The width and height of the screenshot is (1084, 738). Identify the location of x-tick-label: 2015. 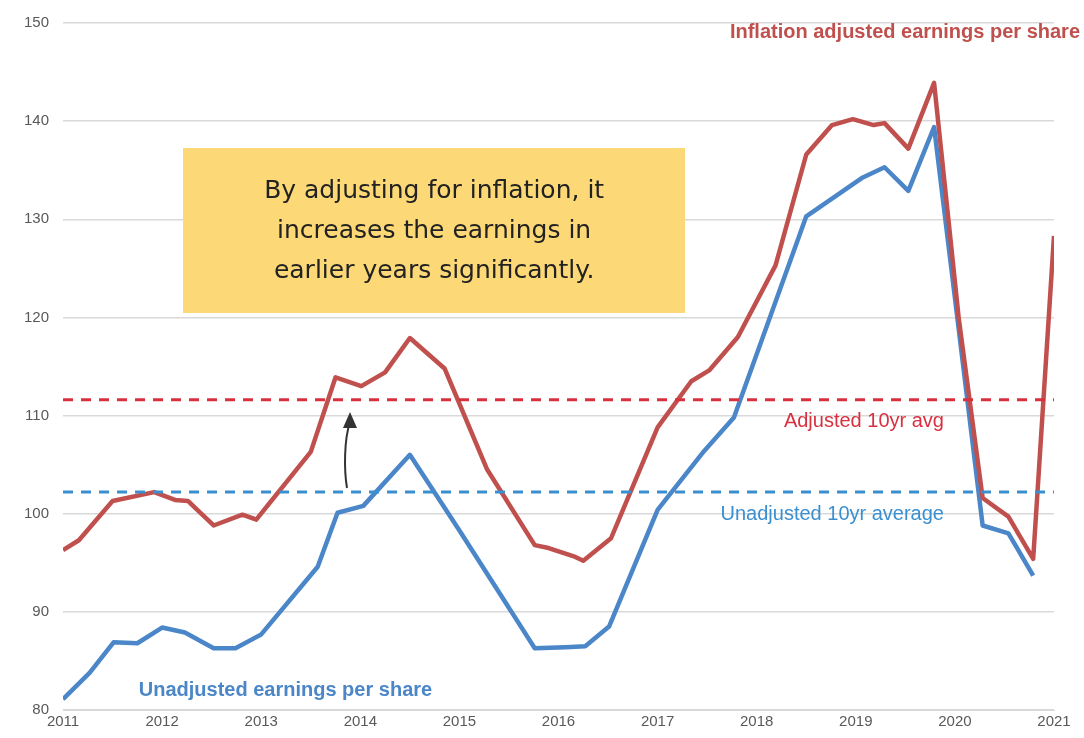
(459, 721).